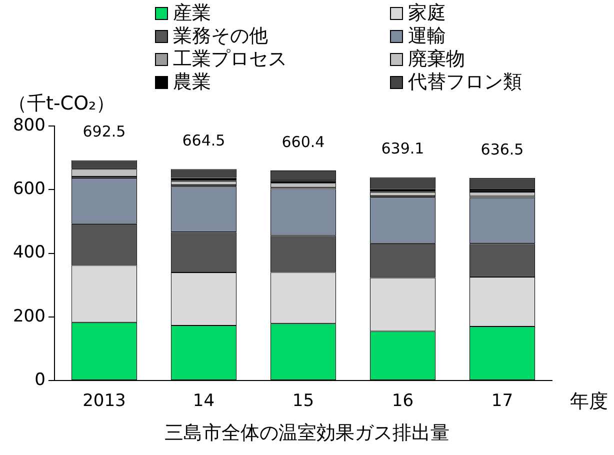 The height and width of the screenshot is (455, 614). I want to click on x-axis-title: 年度, so click(589, 401).